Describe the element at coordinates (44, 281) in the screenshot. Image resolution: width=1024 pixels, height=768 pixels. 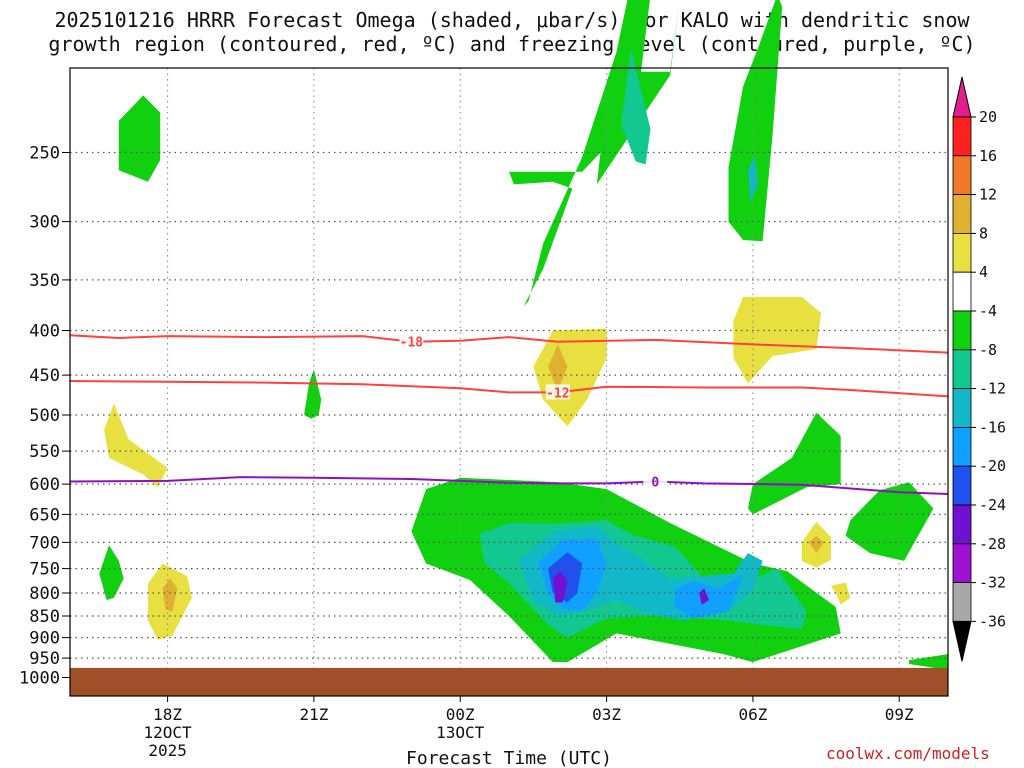
I see `y-tick-label-2: 350` at that location.